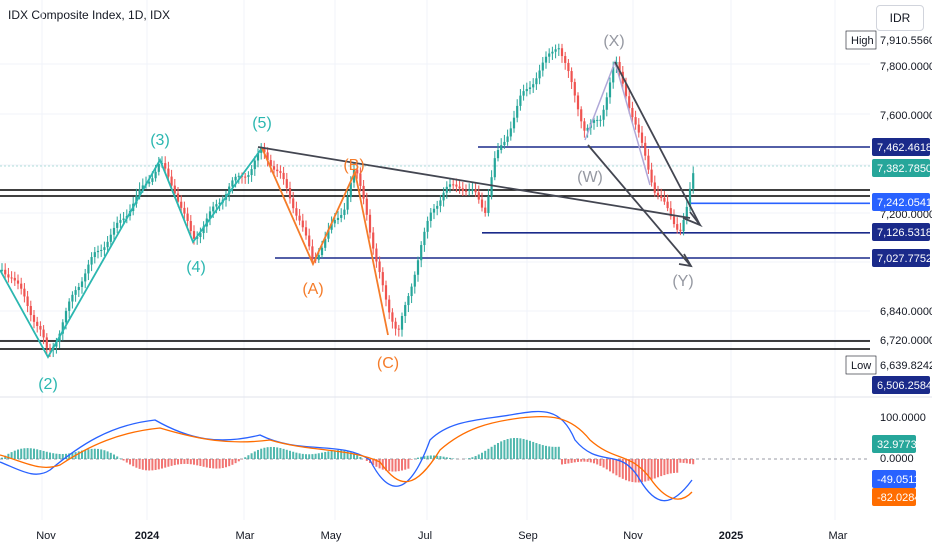 The width and height of the screenshot is (932, 550). What do you see at coordinates (906, 215) in the screenshot?
I see `price-tick-label: 7,200.0000` at bounding box center [906, 215].